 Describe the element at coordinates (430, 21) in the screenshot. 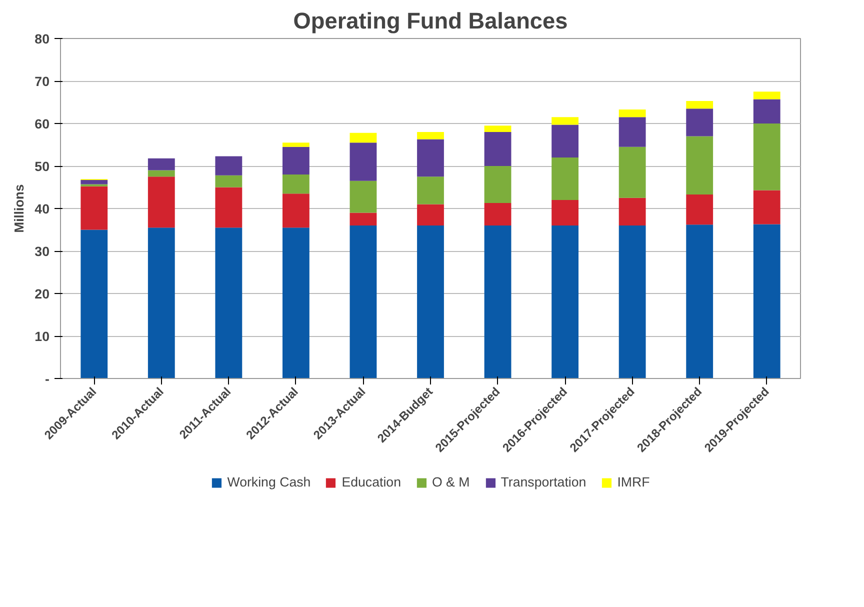

I see `chart-title: Operating Fund Balances` at that location.